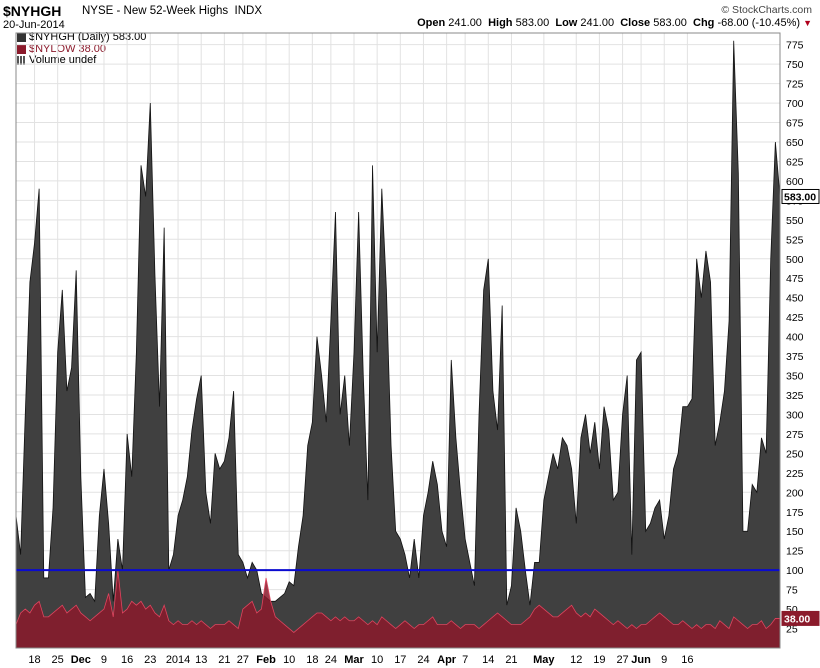  What do you see at coordinates (766, 10) in the screenshot?
I see `credit-text: © StockCharts.com` at bounding box center [766, 10].